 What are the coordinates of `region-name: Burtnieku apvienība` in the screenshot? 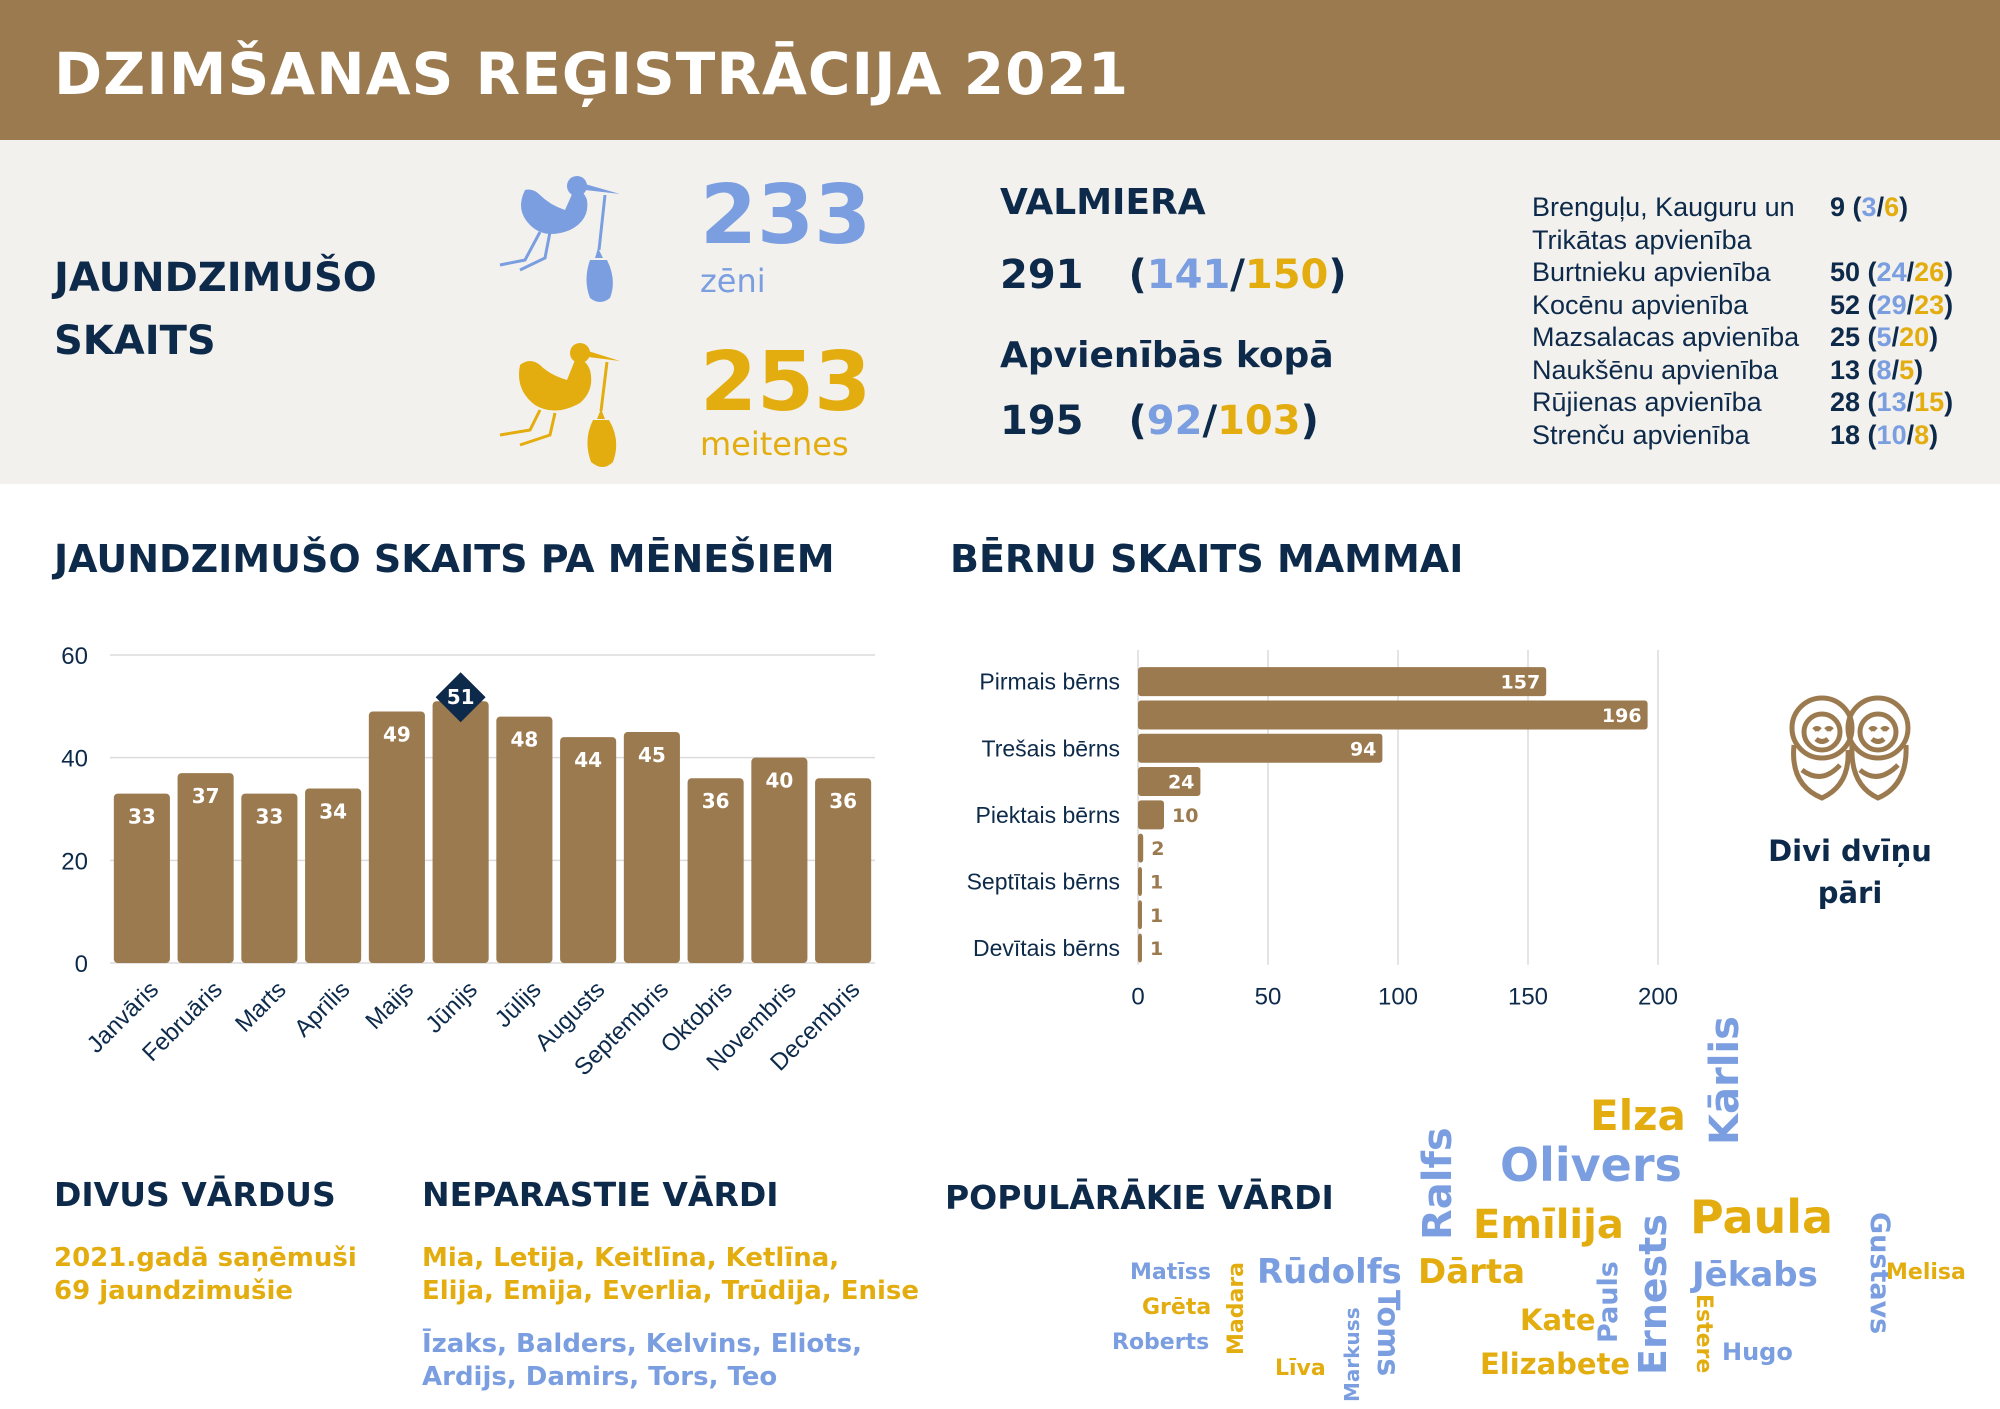 It's located at (1651, 272).